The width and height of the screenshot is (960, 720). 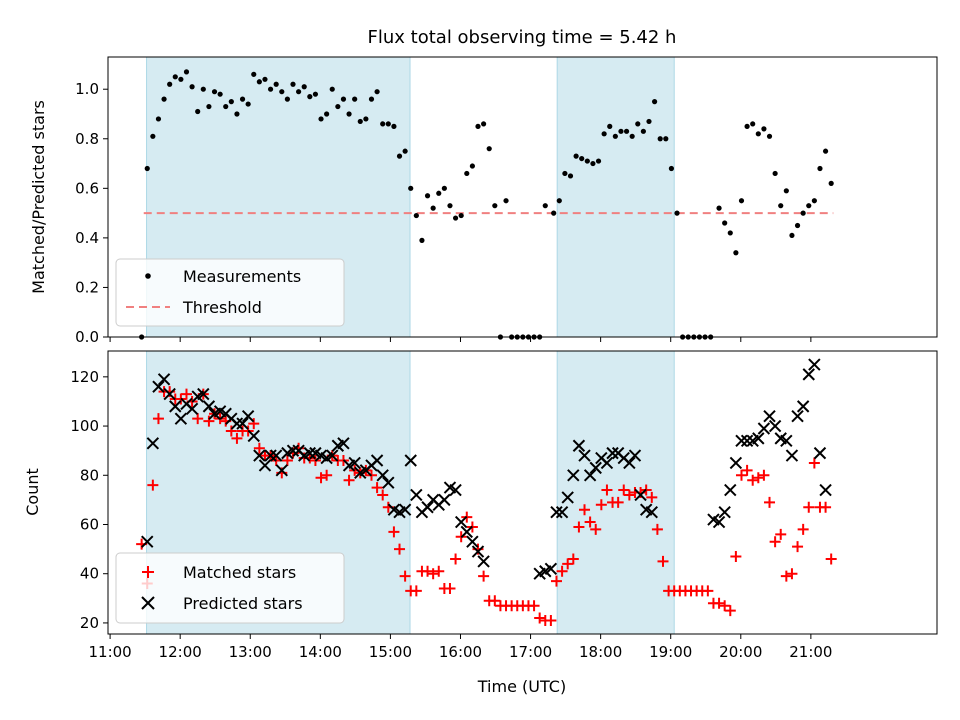 I want to click on y-tick-label-0: 0.0, so click(x=87, y=337).